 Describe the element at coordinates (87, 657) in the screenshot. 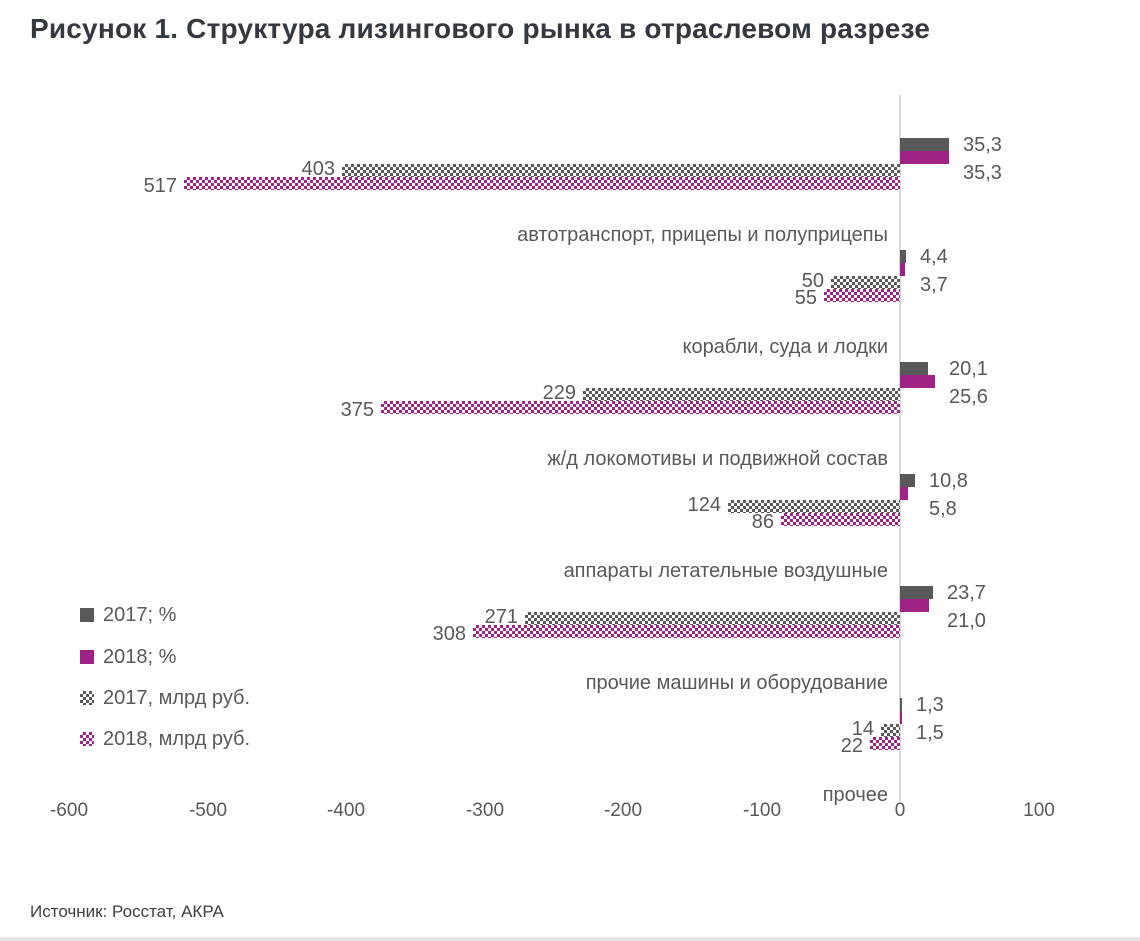

I see `solid-magenta-swatch-icon` at that location.